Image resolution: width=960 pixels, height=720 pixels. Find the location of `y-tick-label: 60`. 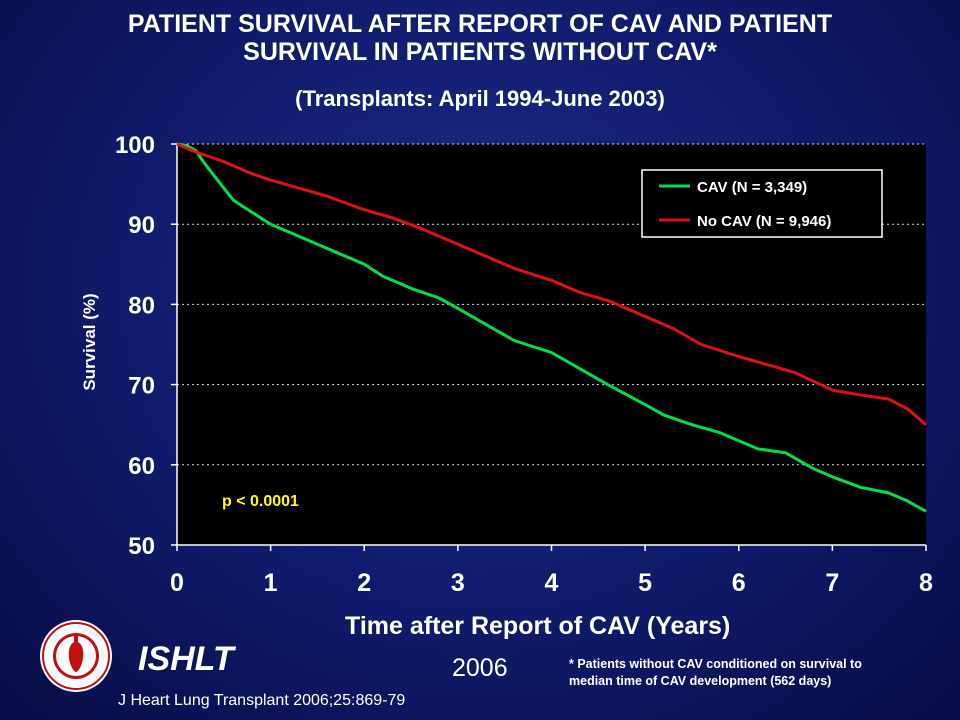

y-tick-label: 60 is located at coordinates (141, 466).